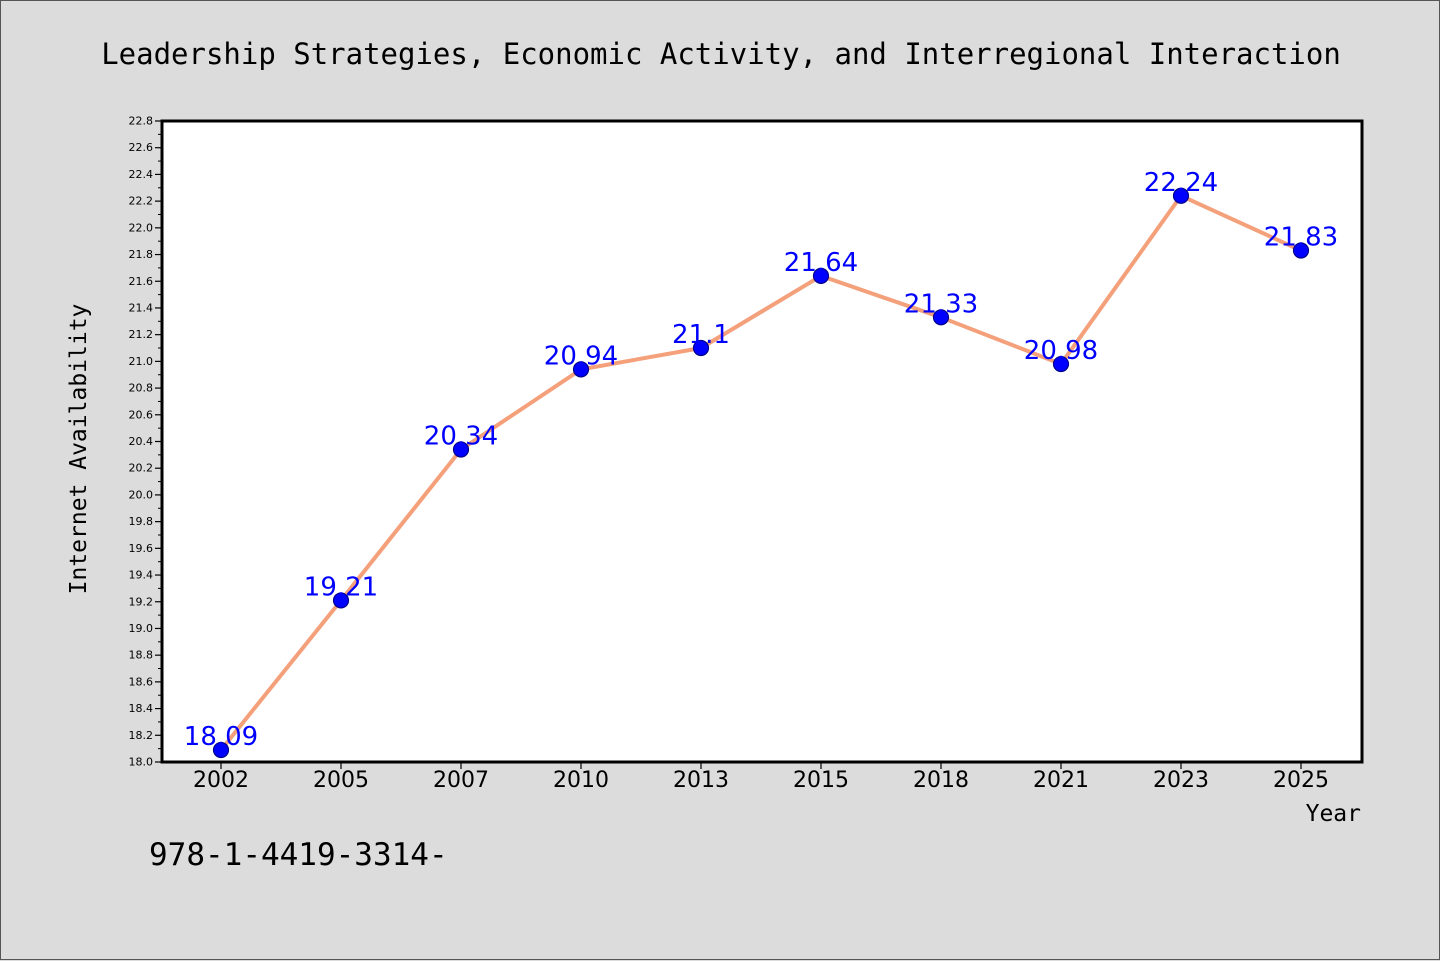 The width and height of the screenshot is (1440, 961). I want to click on x-tick-label: 2021, so click(1061, 780).